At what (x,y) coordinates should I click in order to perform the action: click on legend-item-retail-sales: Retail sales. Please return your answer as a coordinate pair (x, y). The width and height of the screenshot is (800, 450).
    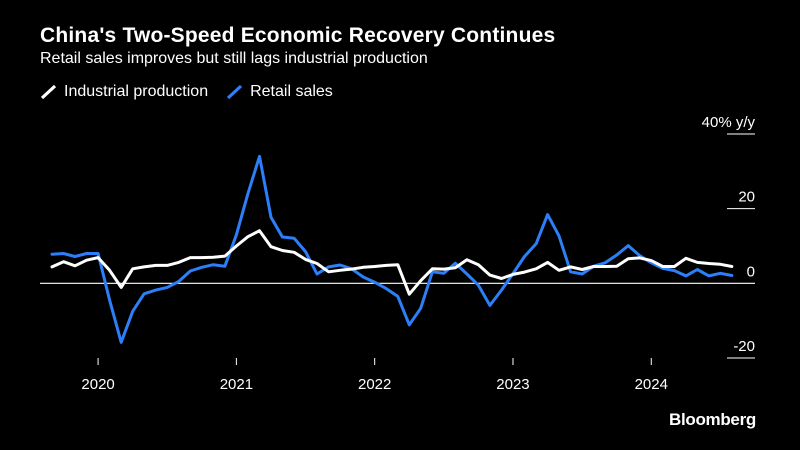
    Looking at the image, I should click on (279, 92).